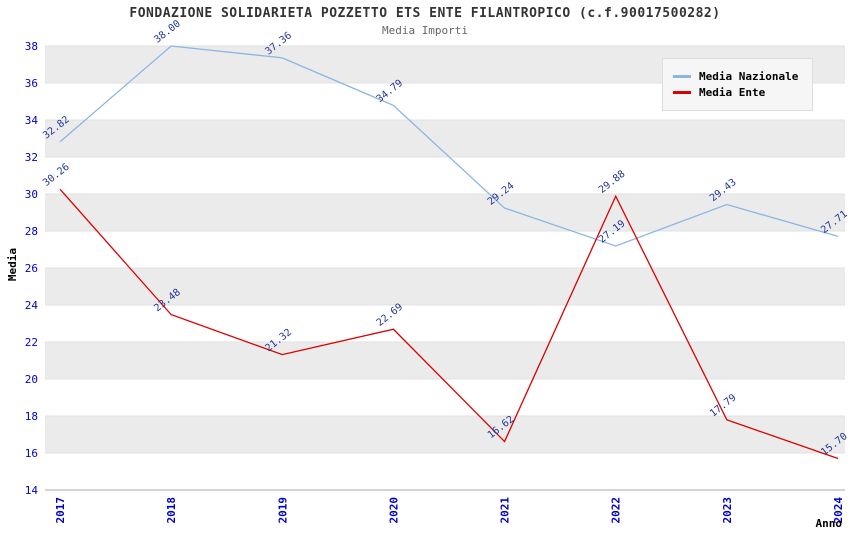 This screenshot has width=850, height=550. I want to click on y-tick-label: 34, so click(32, 120).